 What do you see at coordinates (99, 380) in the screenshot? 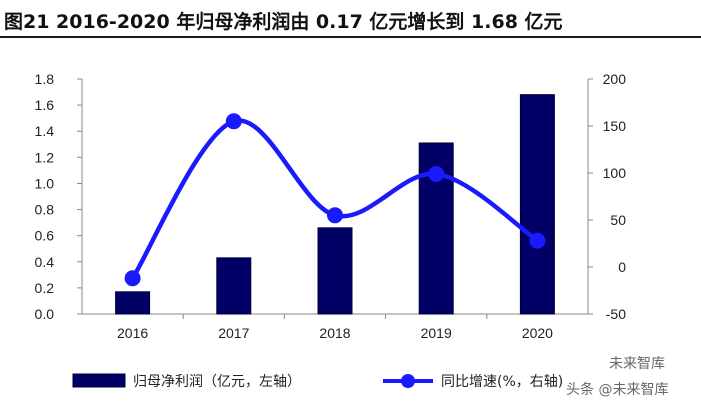
I see `legend-bar-swatch` at bounding box center [99, 380].